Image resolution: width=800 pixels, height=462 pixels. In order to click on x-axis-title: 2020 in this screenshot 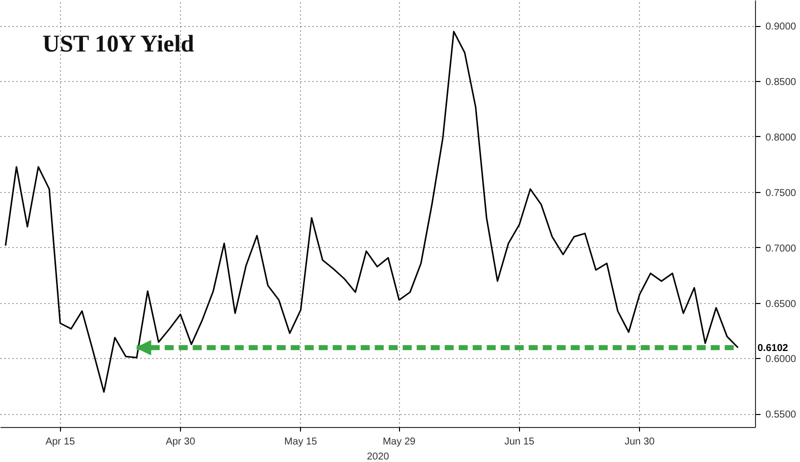, I will do `click(378, 457)`.